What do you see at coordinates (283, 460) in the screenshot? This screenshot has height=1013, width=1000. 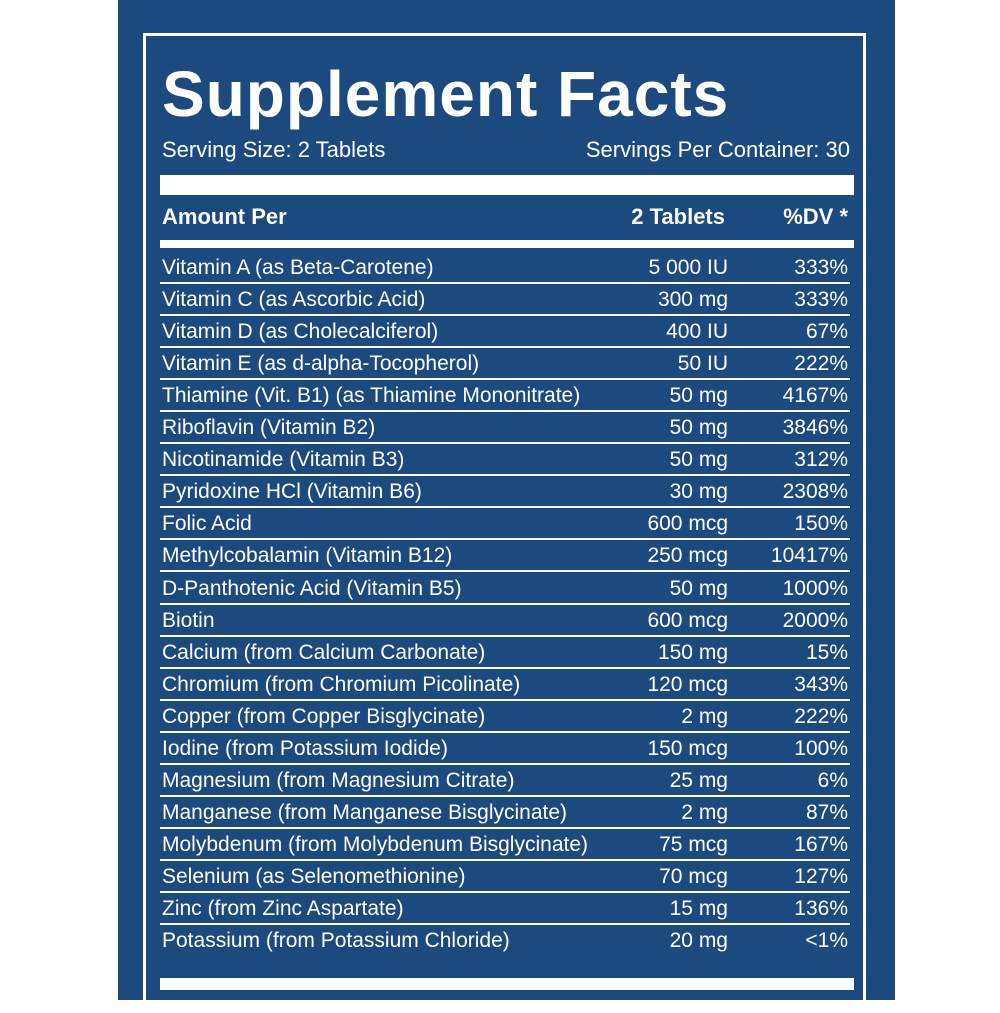 I see `nutrient-name: Nicotinamide (Vitamin B3)` at bounding box center [283, 460].